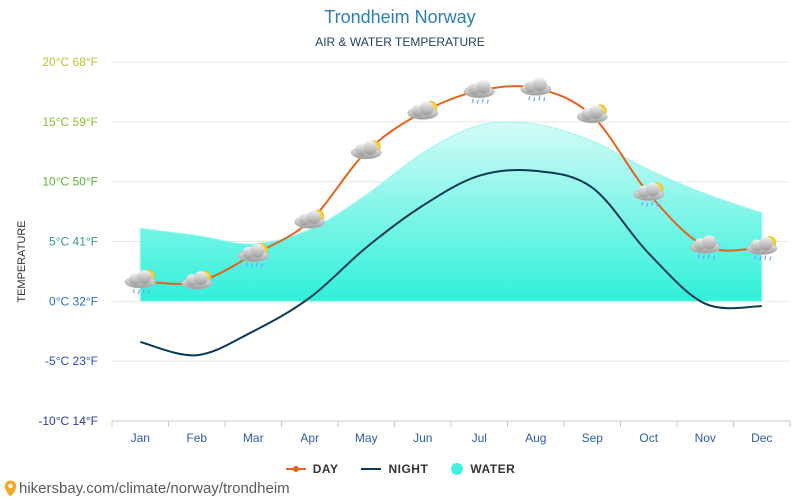 This screenshot has height=500, width=800. What do you see at coordinates (71, 361) in the screenshot?
I see `y-tick-label: -5°C 23°F` at bounding box center [71, 361].